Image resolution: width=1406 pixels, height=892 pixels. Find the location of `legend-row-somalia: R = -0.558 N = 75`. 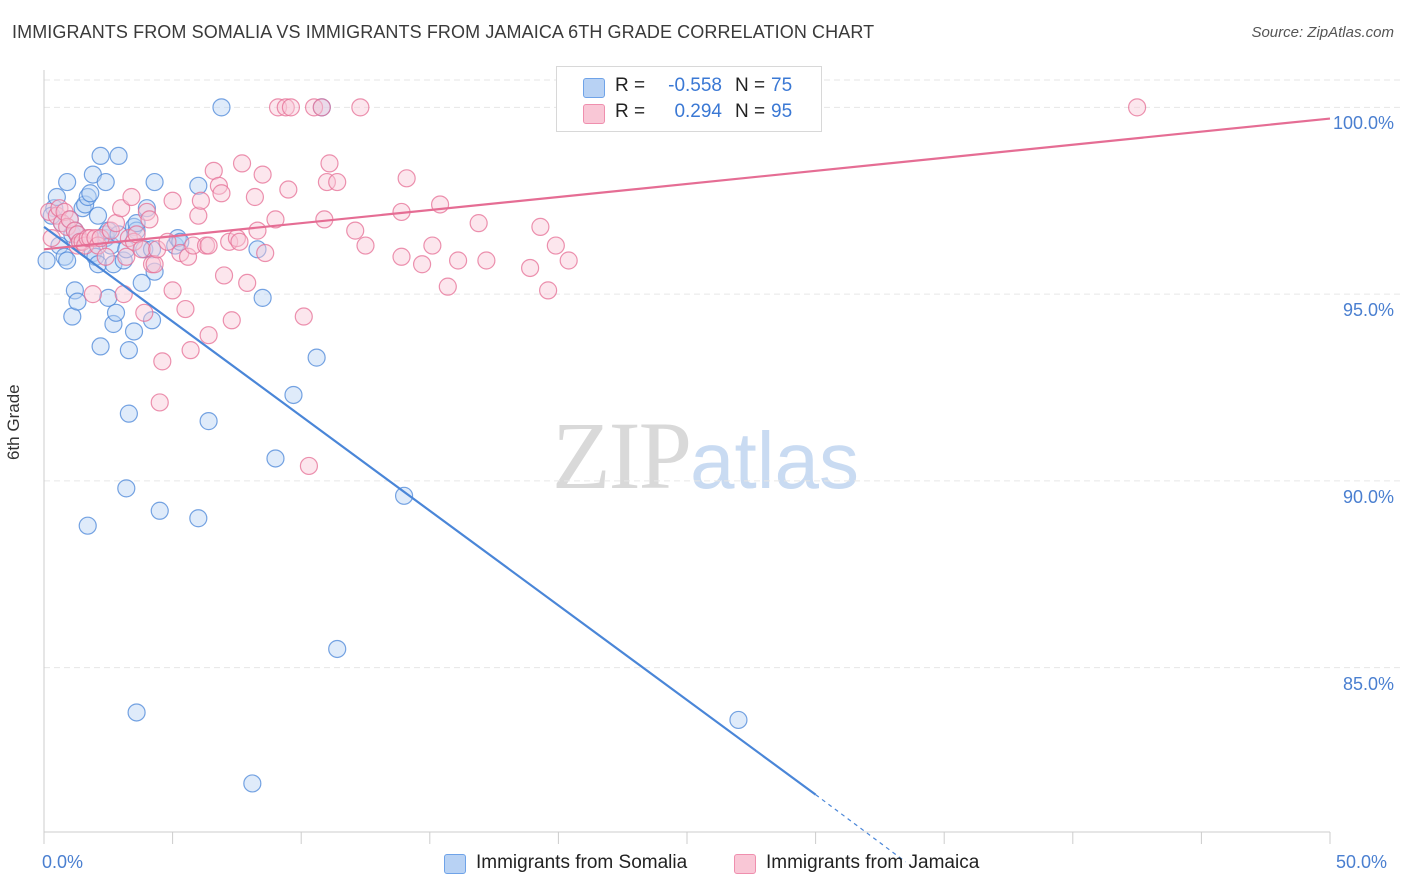

legend-row-somalia: R = -0.558 N = 75 is located at coordinates (689, 88).